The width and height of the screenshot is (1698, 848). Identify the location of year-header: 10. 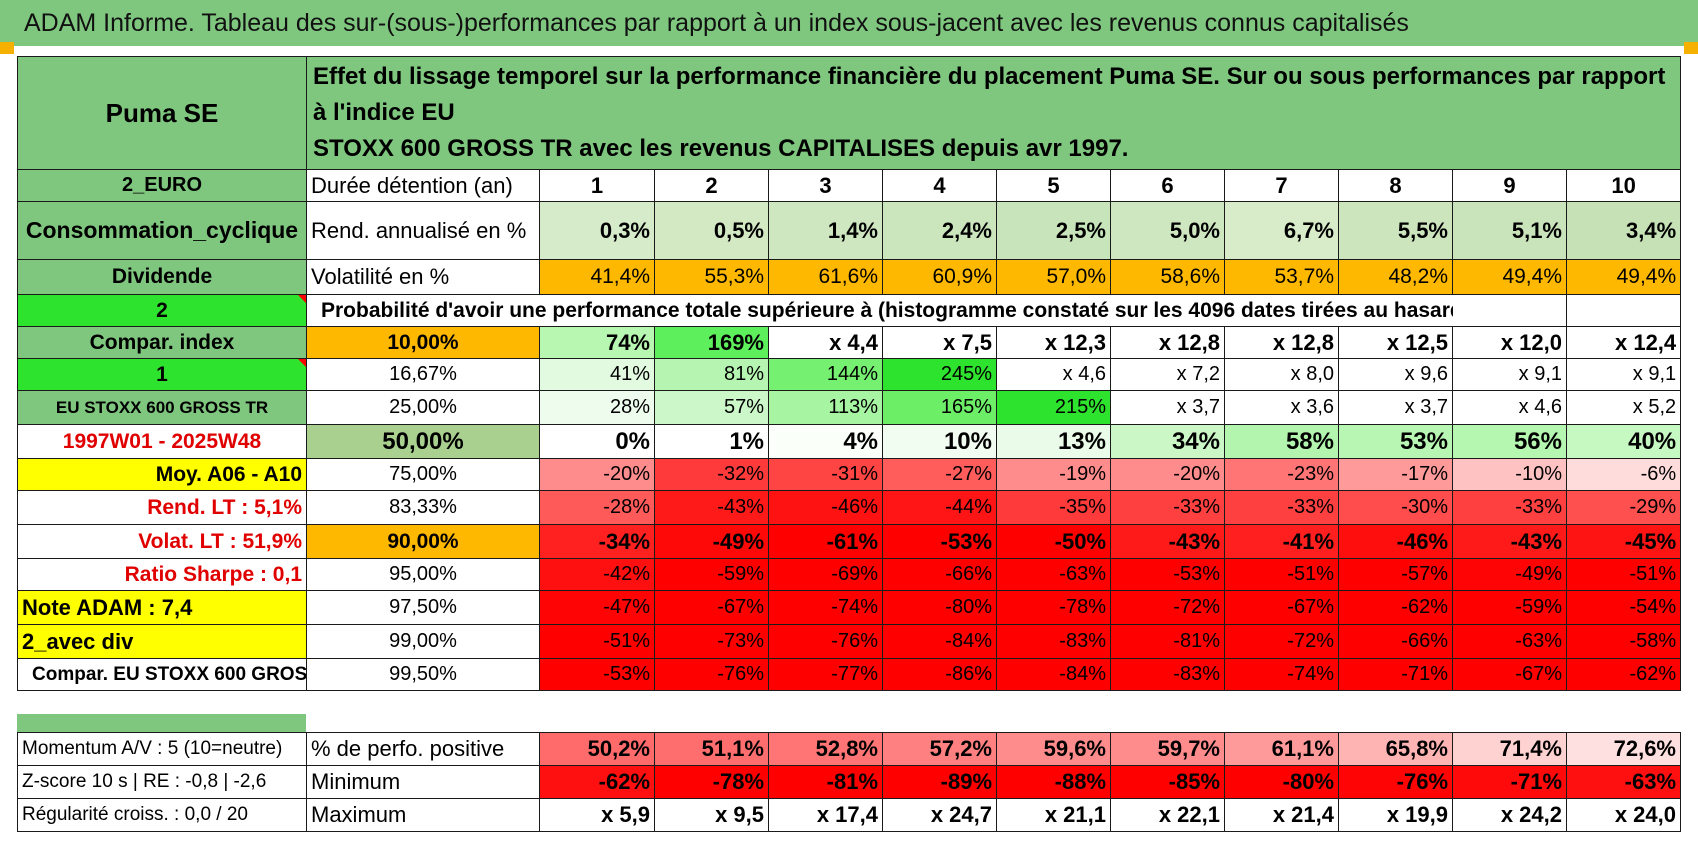
(1623, 185).